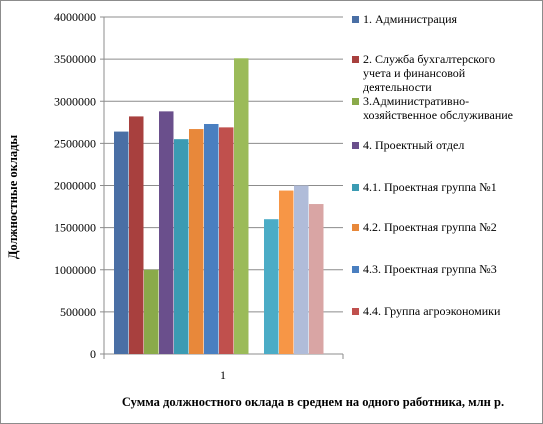 The height and width of the screenshot is (424, 543). Describe the element at coordinates (430, 187) in the screenshot. I see `legend-label: 4.1. Проектная группа №1` at that location.